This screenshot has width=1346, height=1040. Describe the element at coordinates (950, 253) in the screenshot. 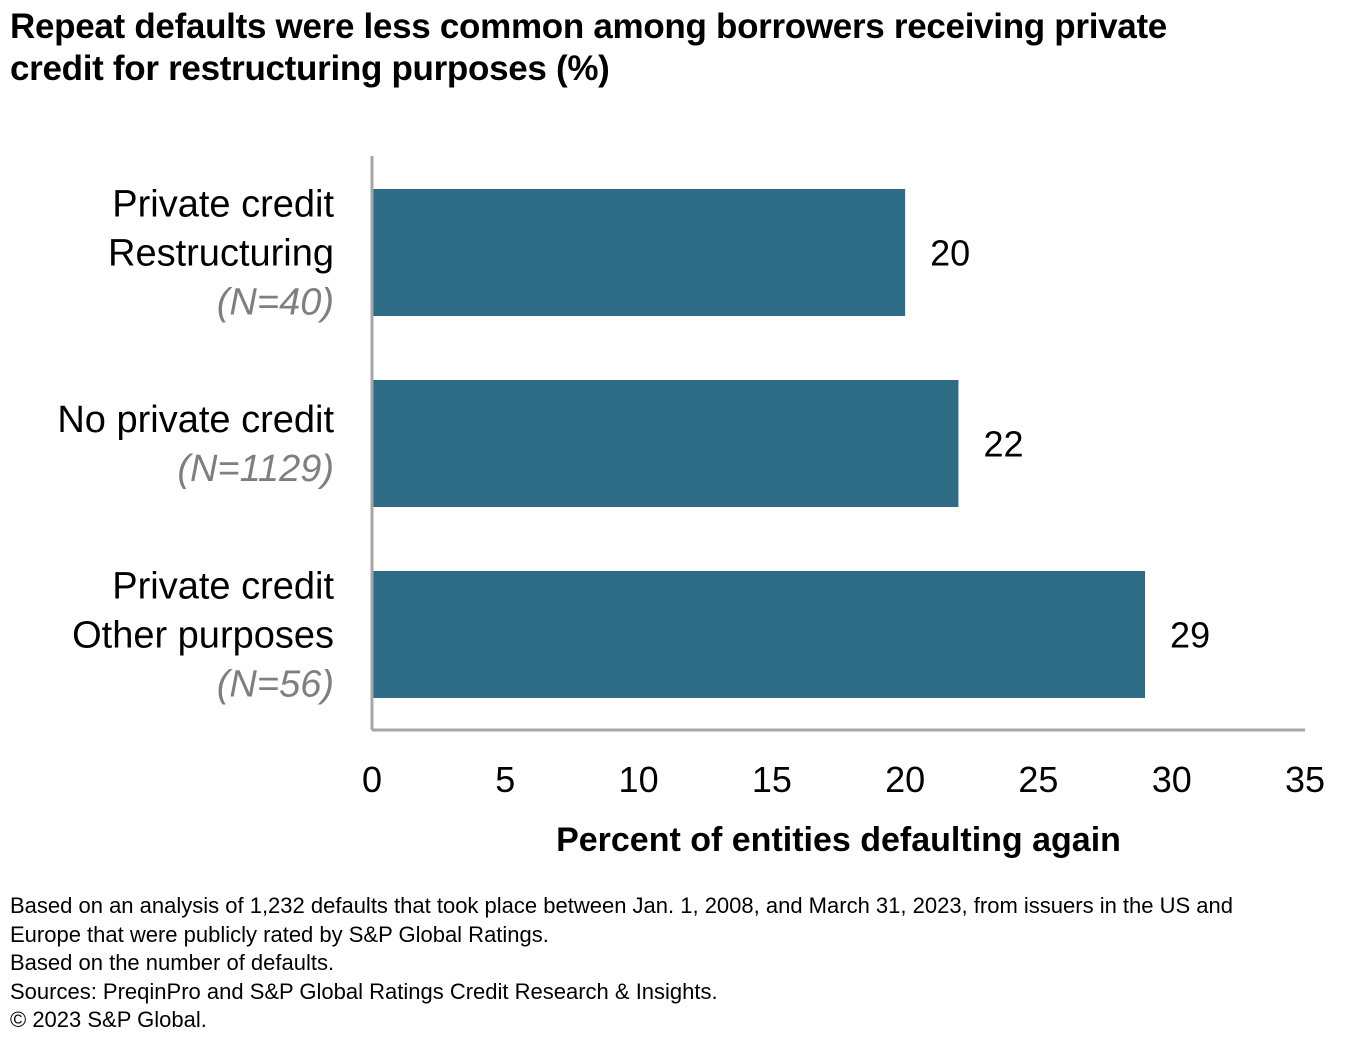

I see `value-label-1: 20` at that location.